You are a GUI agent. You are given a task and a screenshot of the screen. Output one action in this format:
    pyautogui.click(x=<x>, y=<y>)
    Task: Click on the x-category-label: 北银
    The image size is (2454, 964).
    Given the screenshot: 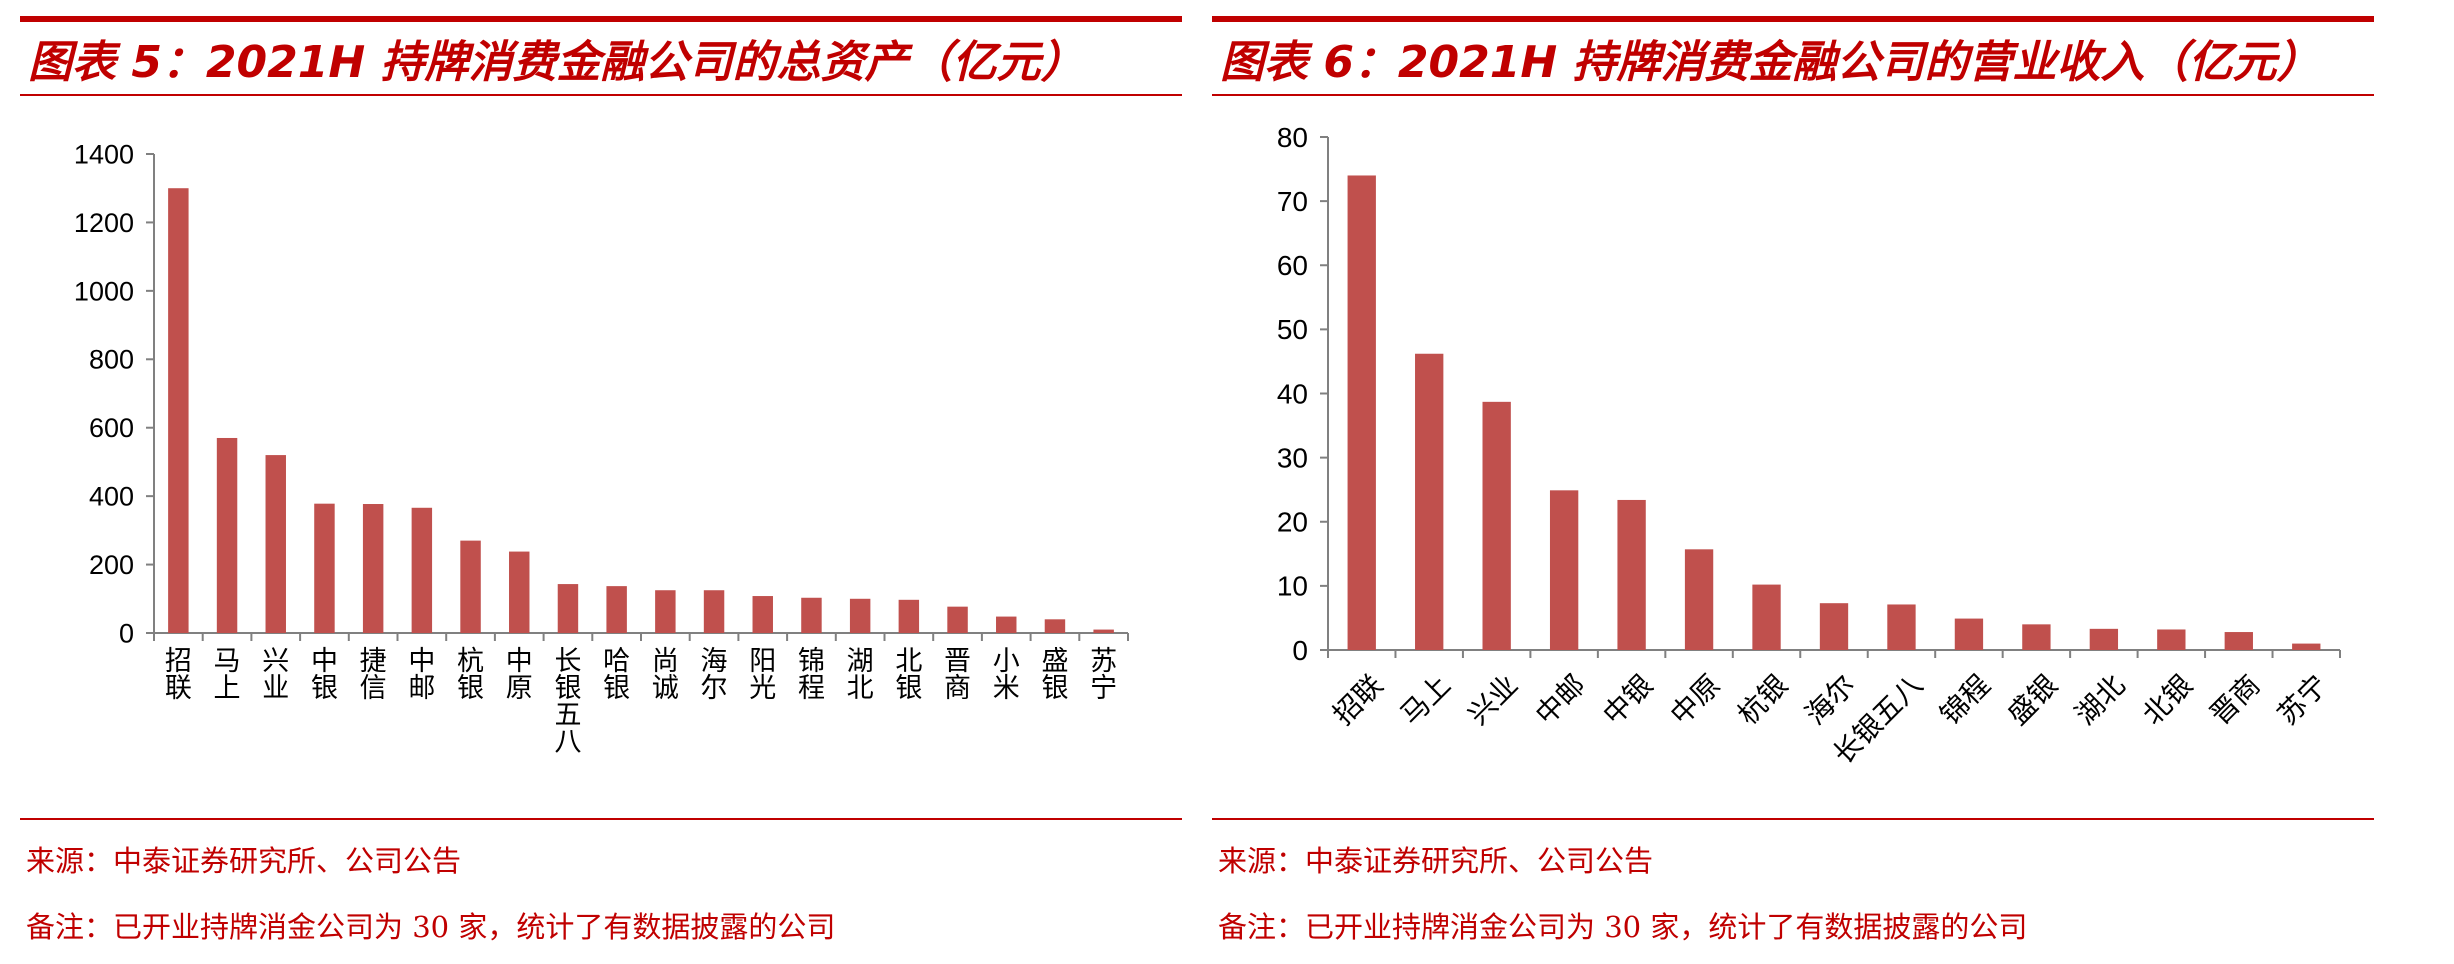 What is the action you would take?
    pyautogui.click(x=908, y=675)
    